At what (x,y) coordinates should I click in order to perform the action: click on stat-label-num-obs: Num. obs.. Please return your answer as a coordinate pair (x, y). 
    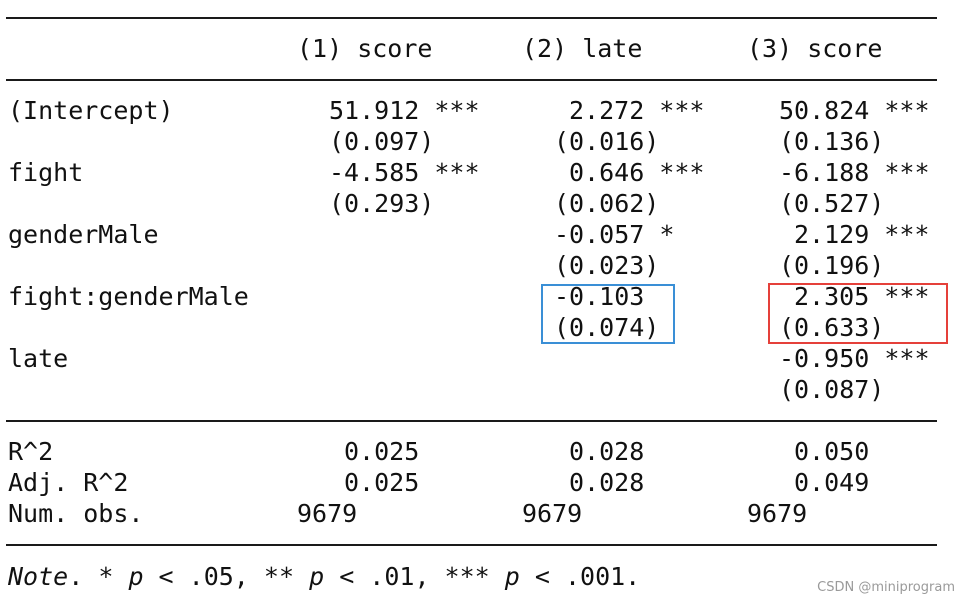
    Looking at the image, I should click on (76, 513).